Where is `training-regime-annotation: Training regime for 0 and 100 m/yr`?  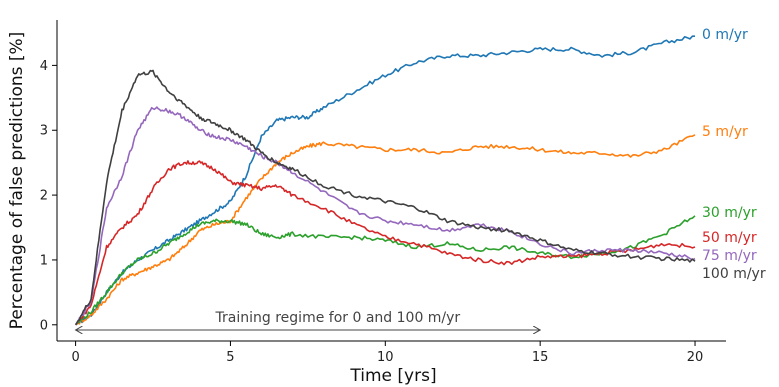
training-regime-annotation: Training regime for 0 and 100 m/yr is located at coordinates (308, 320).